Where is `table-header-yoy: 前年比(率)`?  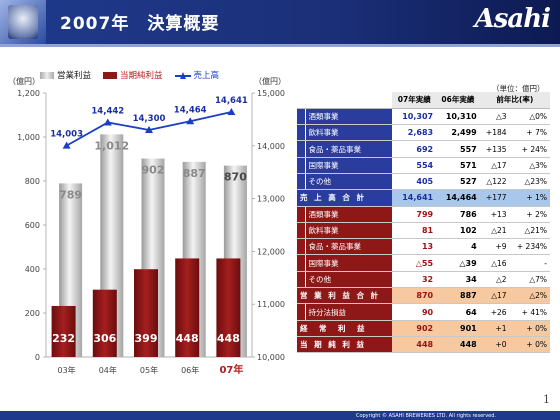 table-header-yoy: 前年比(率) is located at coordinates (514, 100).